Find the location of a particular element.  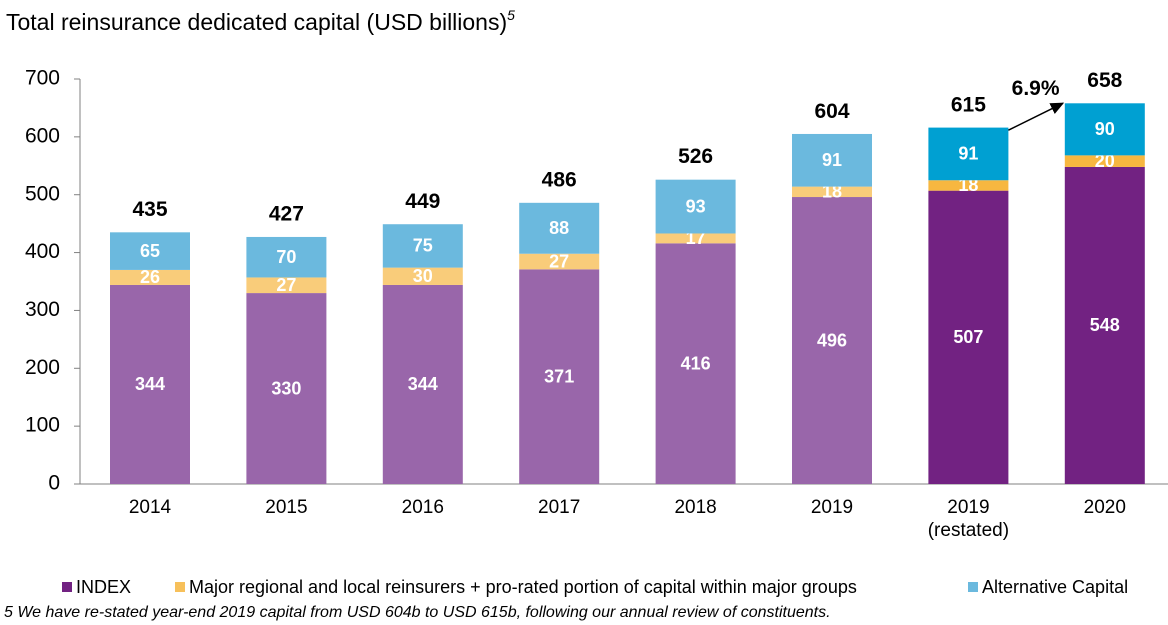

total-label: 658 is located at coordinates (1104, 80).